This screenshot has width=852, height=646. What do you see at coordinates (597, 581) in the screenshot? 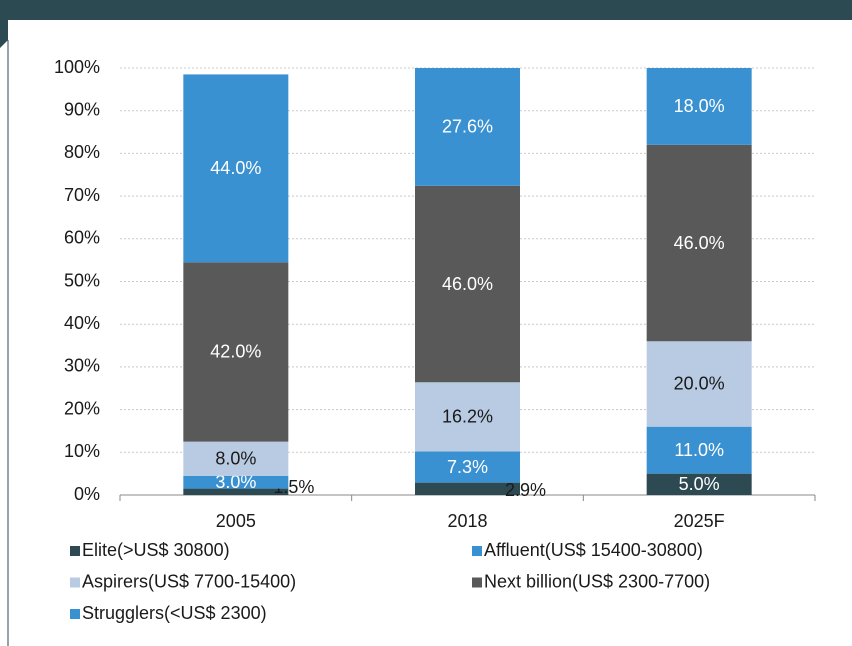
I see `legend-label: Next billion(US$ 2300-7700)` at bounding box center [597, 581].